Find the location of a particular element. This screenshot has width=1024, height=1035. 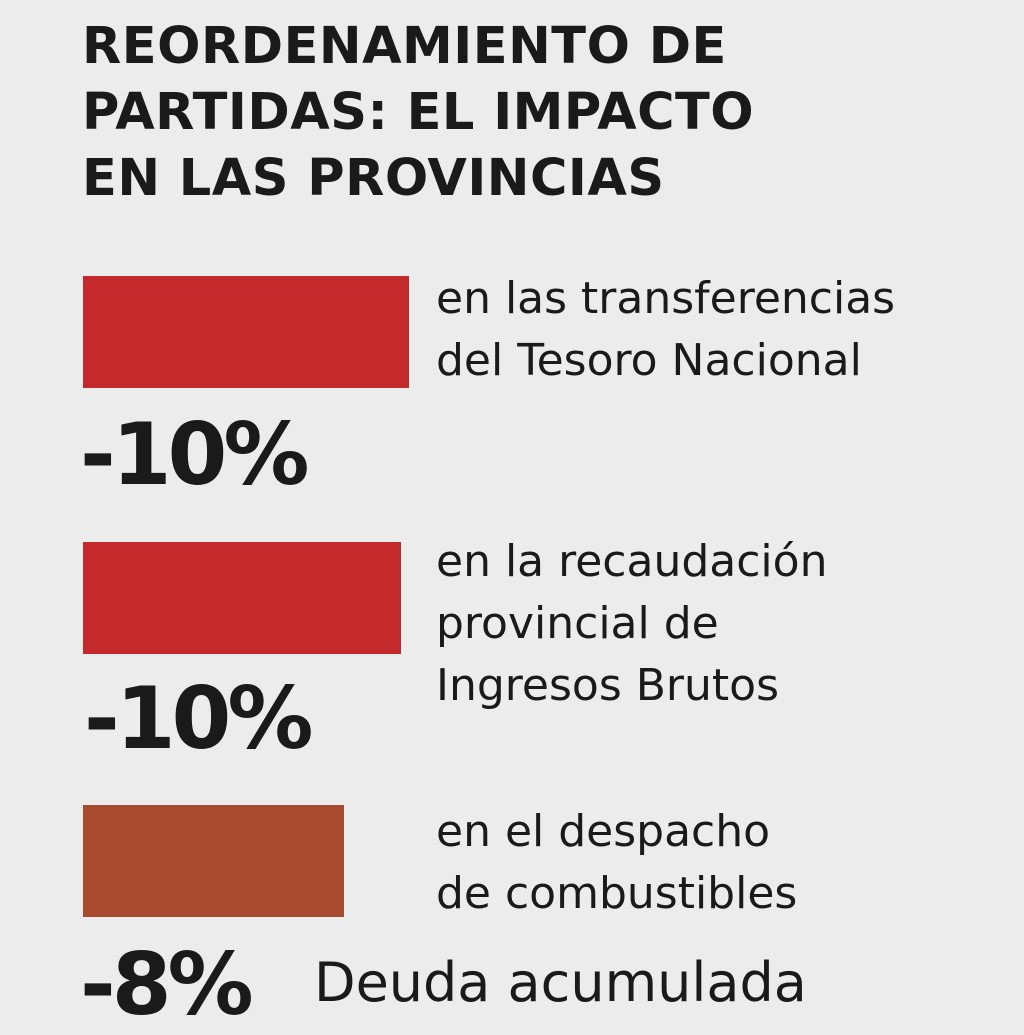

title-line-3: EN LAS PROVINCIAS is located at coordinates (373, 178).